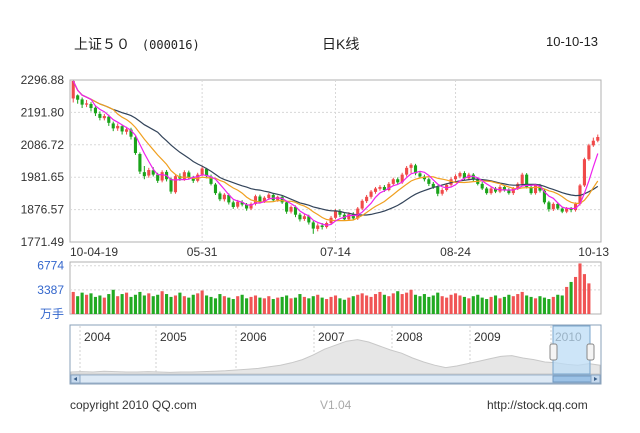  I want to click on navigator-year-label: 2005, so click(173, 337).